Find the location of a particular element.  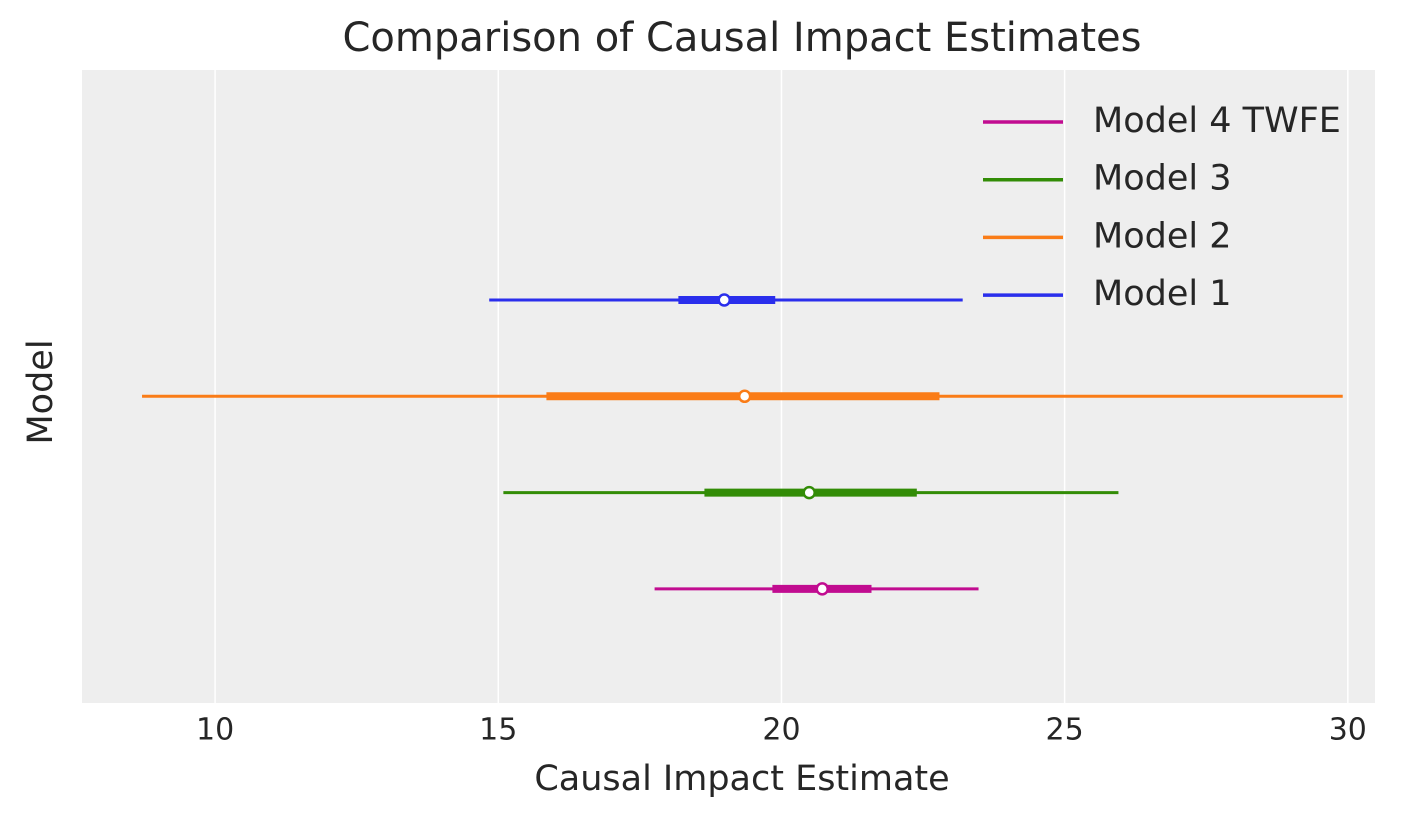

x-axis-label: Causal Impact Estimate is located at coordinates (741, 779).